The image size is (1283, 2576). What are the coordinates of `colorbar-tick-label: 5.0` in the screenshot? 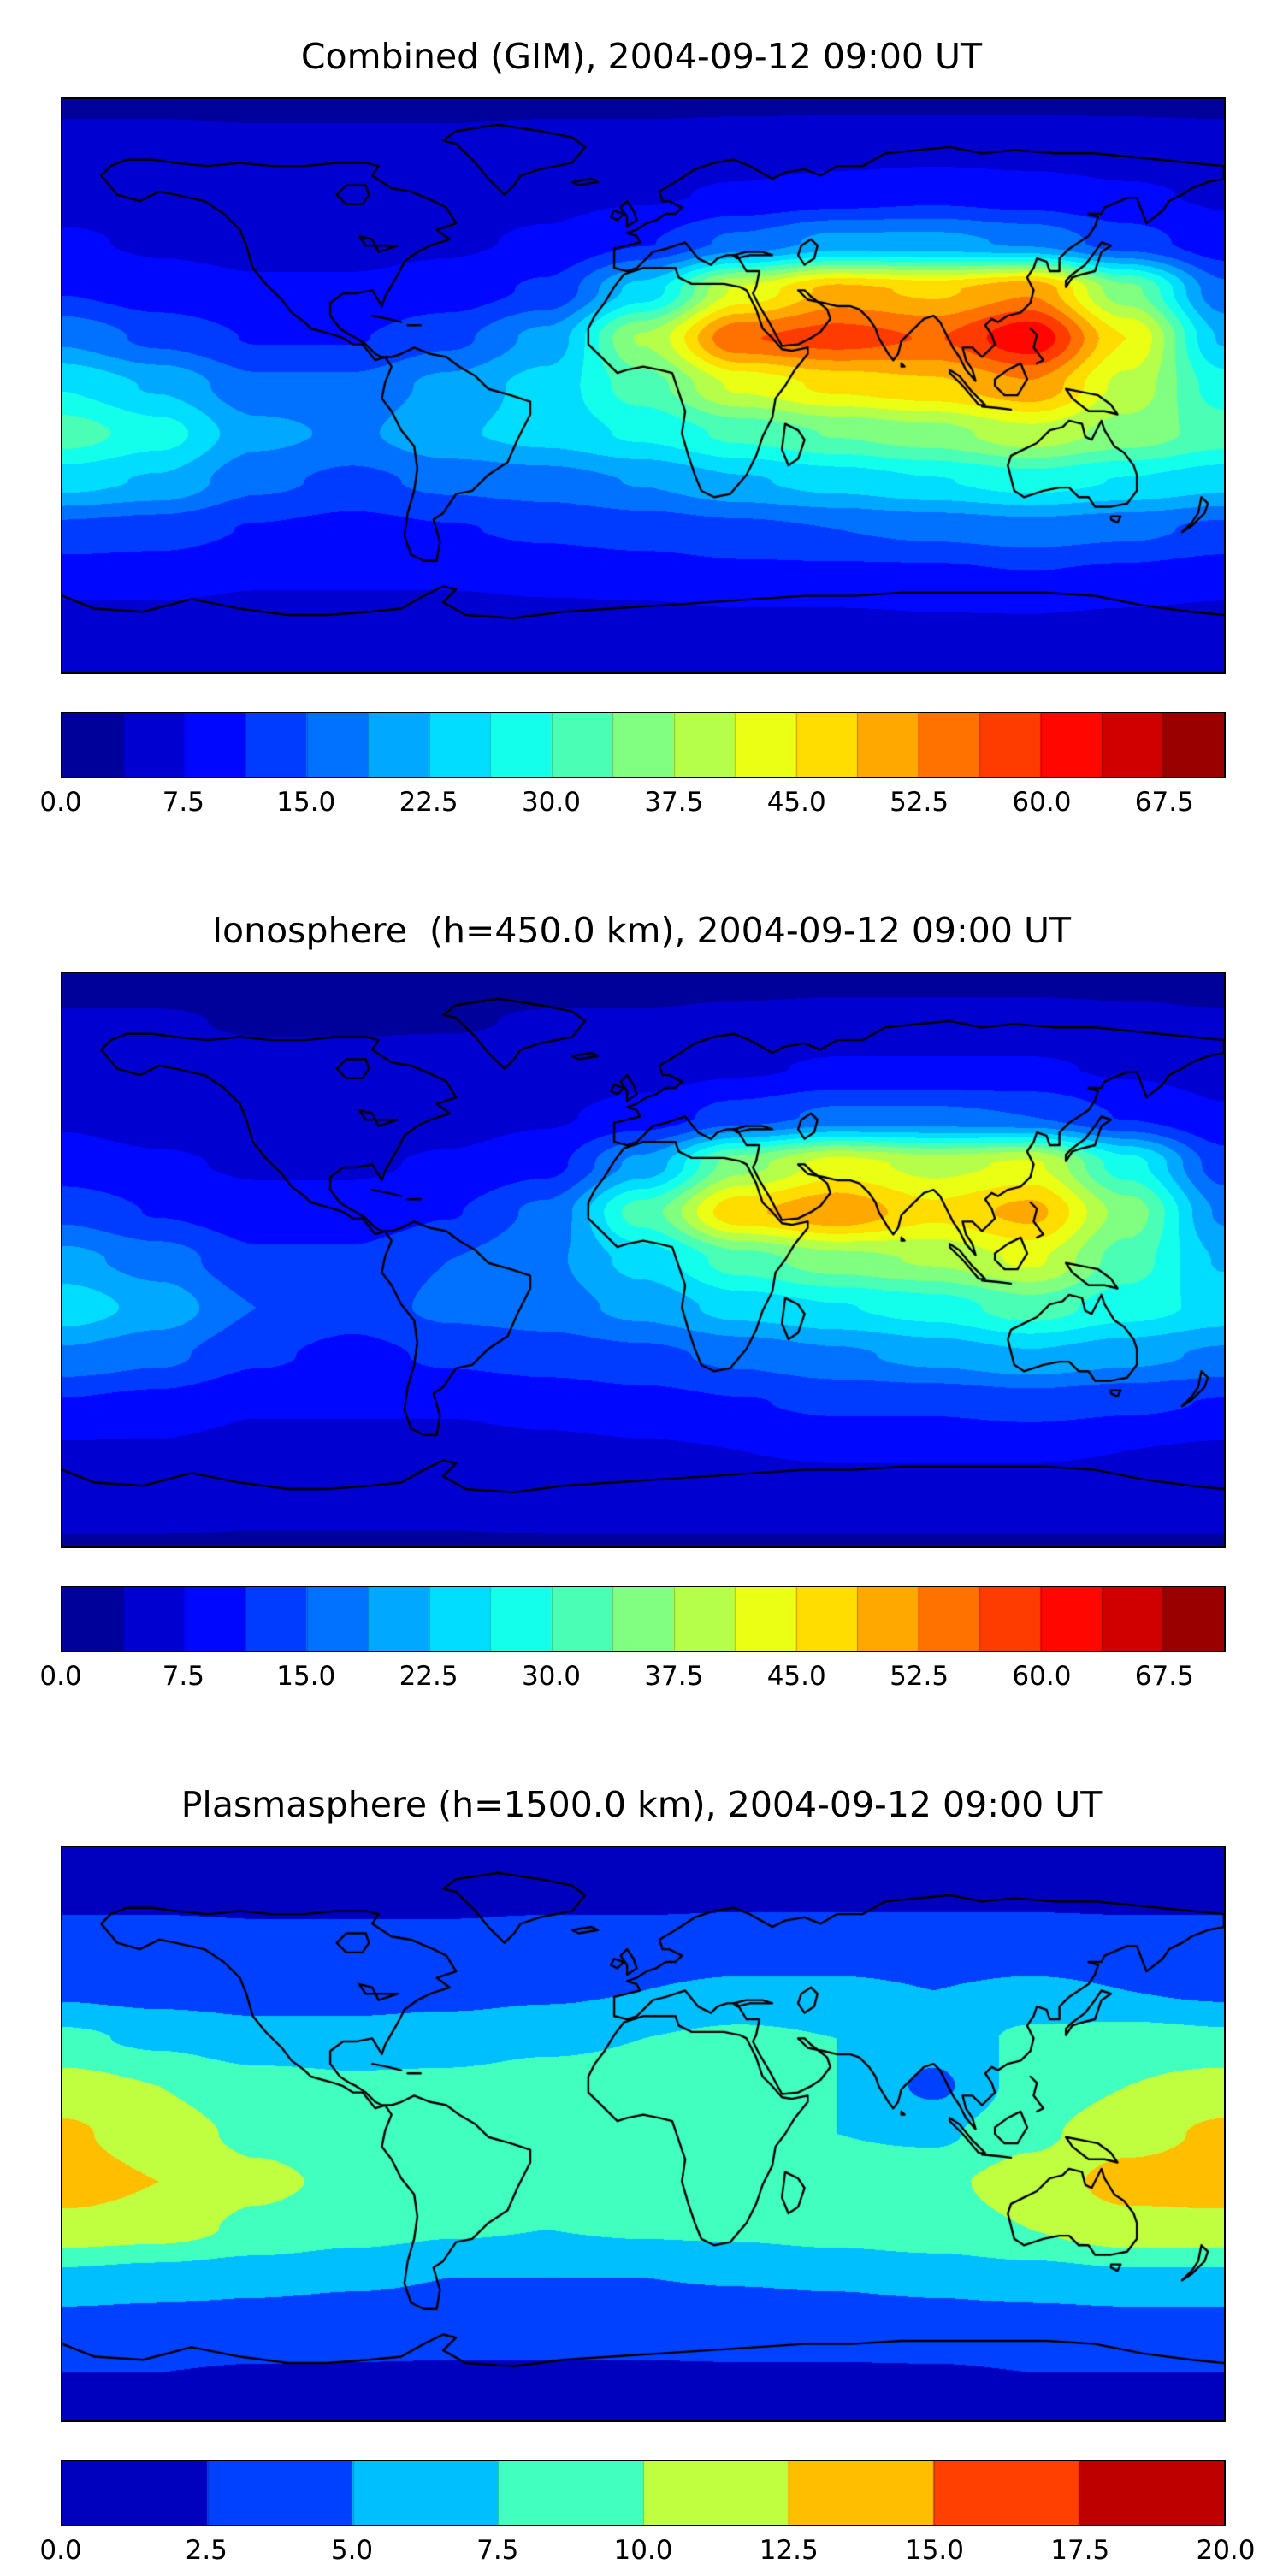 It's located at (352, 2550).